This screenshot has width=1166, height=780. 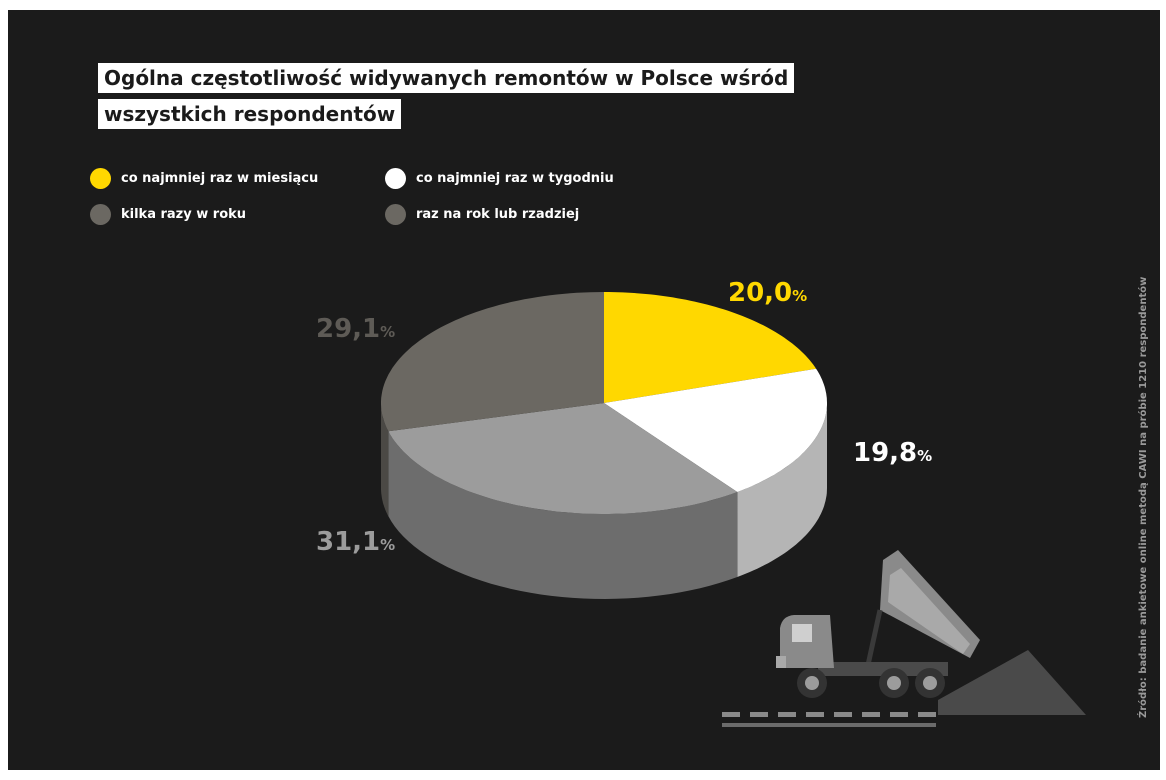 What do you see at coordinates (348, 542) in the screenshot?
I see `value-label-few-times-year-number: 31,1` at bounding box center [348, 542].